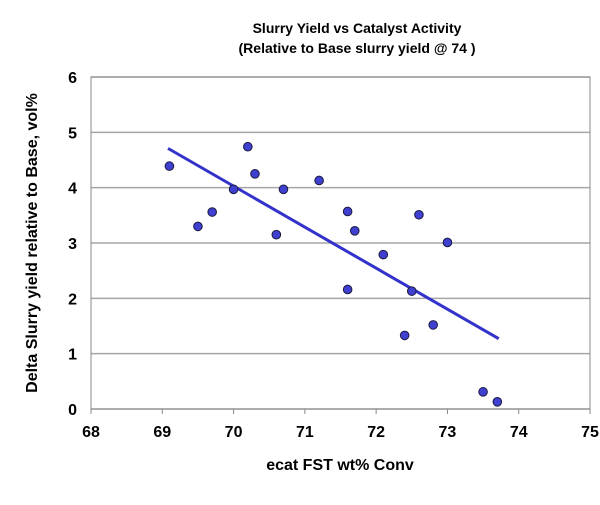  I want to click on y-tick-label: 4, so click(72, 189).